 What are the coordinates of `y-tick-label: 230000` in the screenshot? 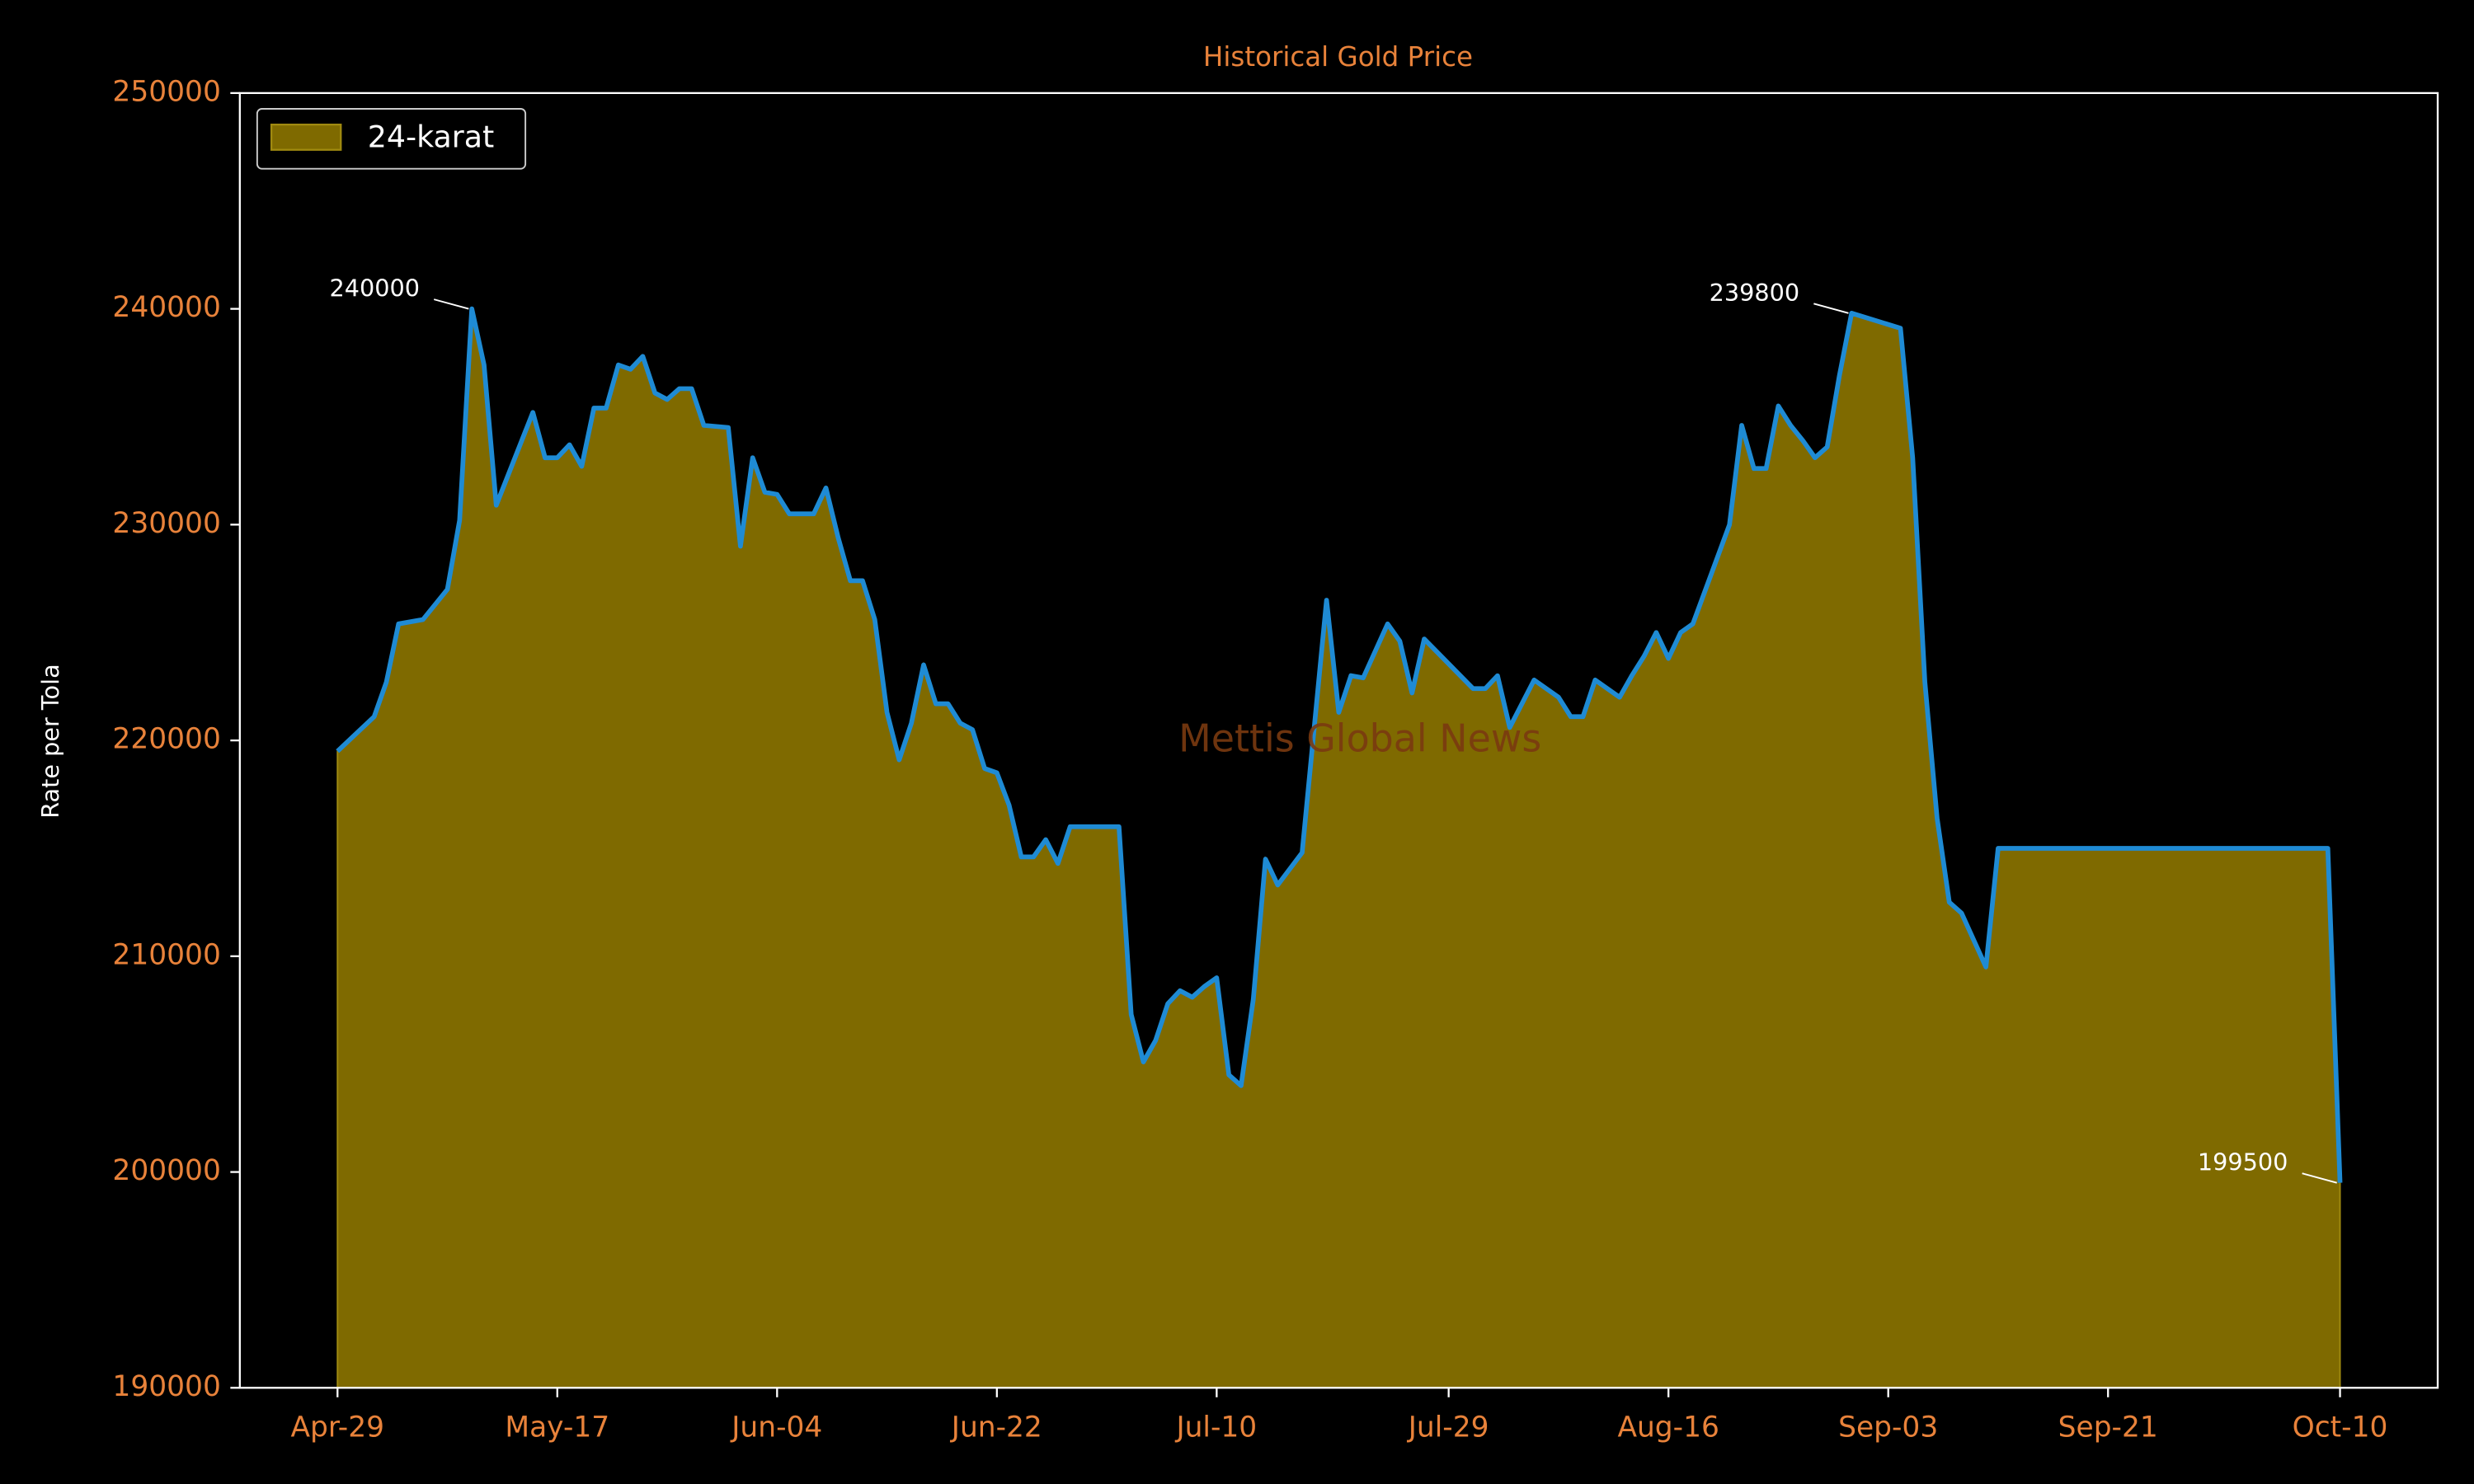 It's located at (166, 523).